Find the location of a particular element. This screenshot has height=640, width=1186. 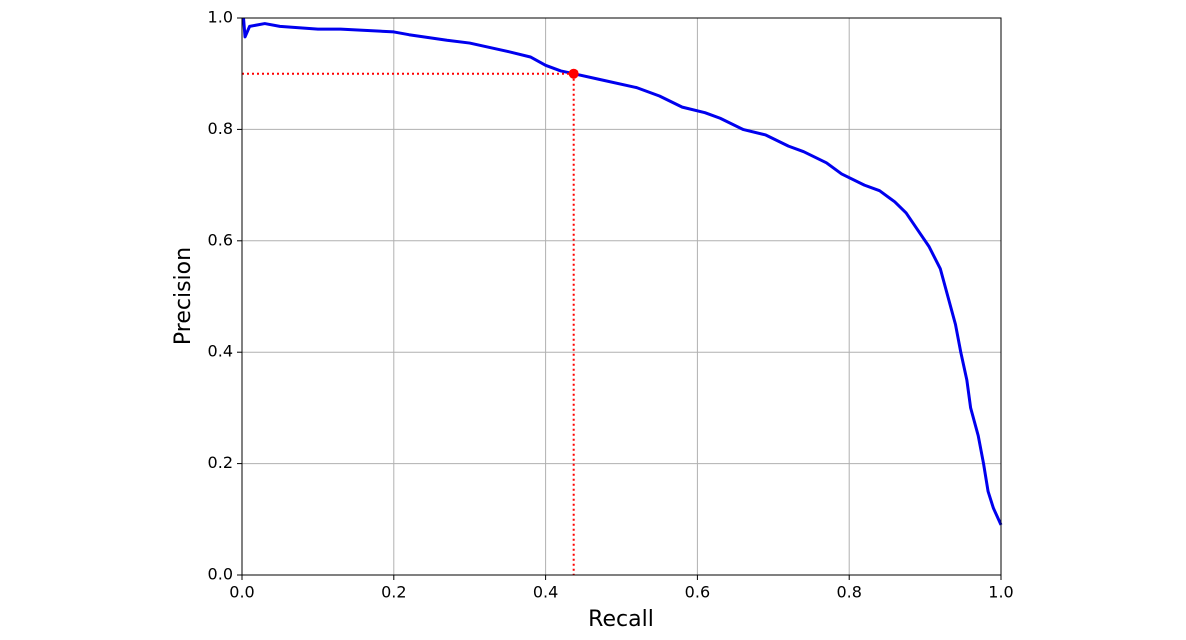

y-tick-label: 0.8 is located at coordinates (220, 128).